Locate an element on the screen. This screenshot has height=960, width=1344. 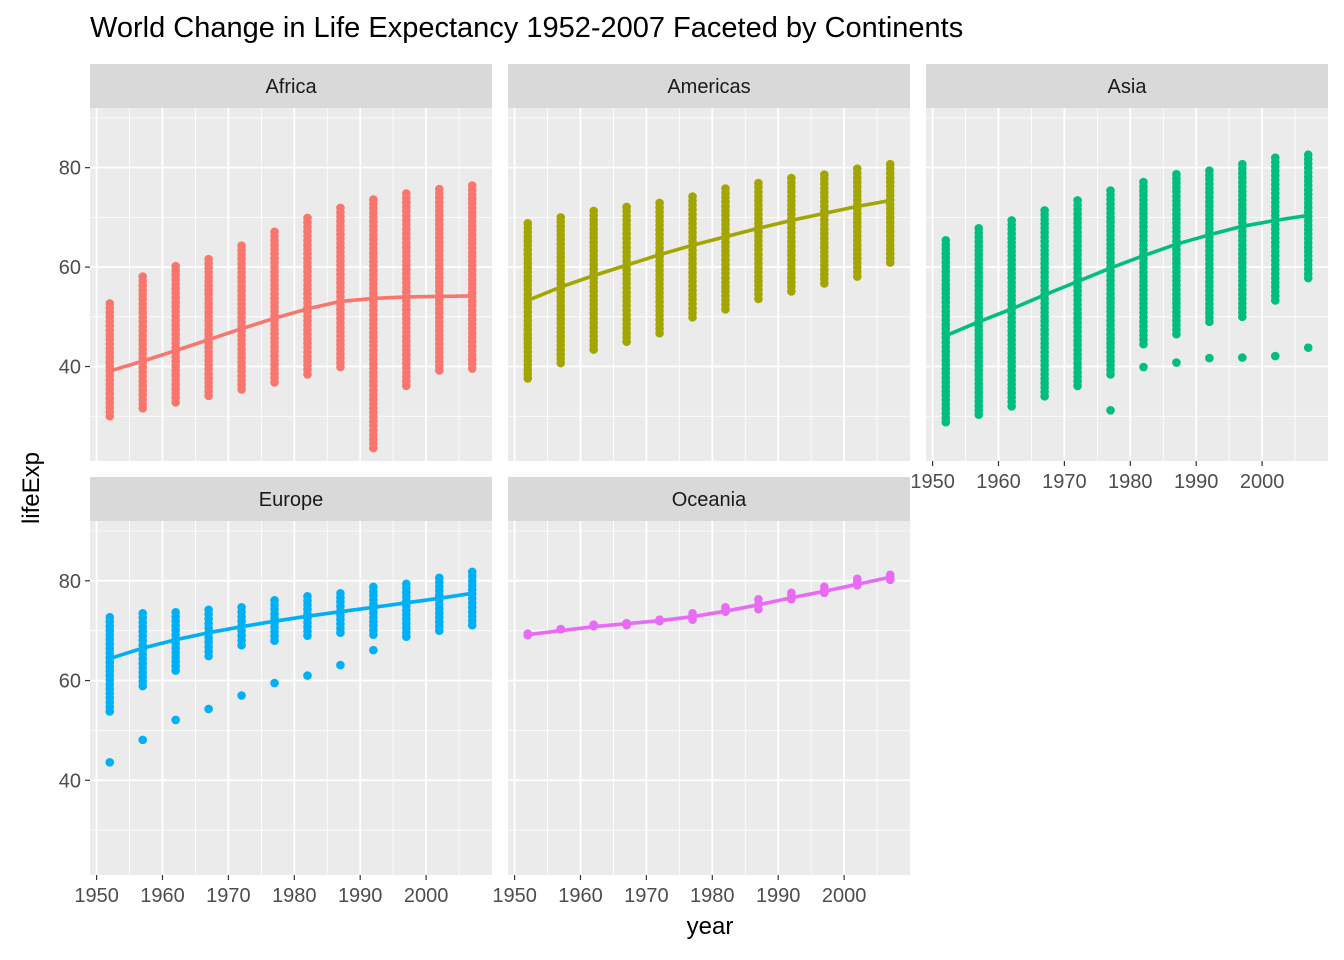
facet-strip-oceania is located at coordinates (709, 499).